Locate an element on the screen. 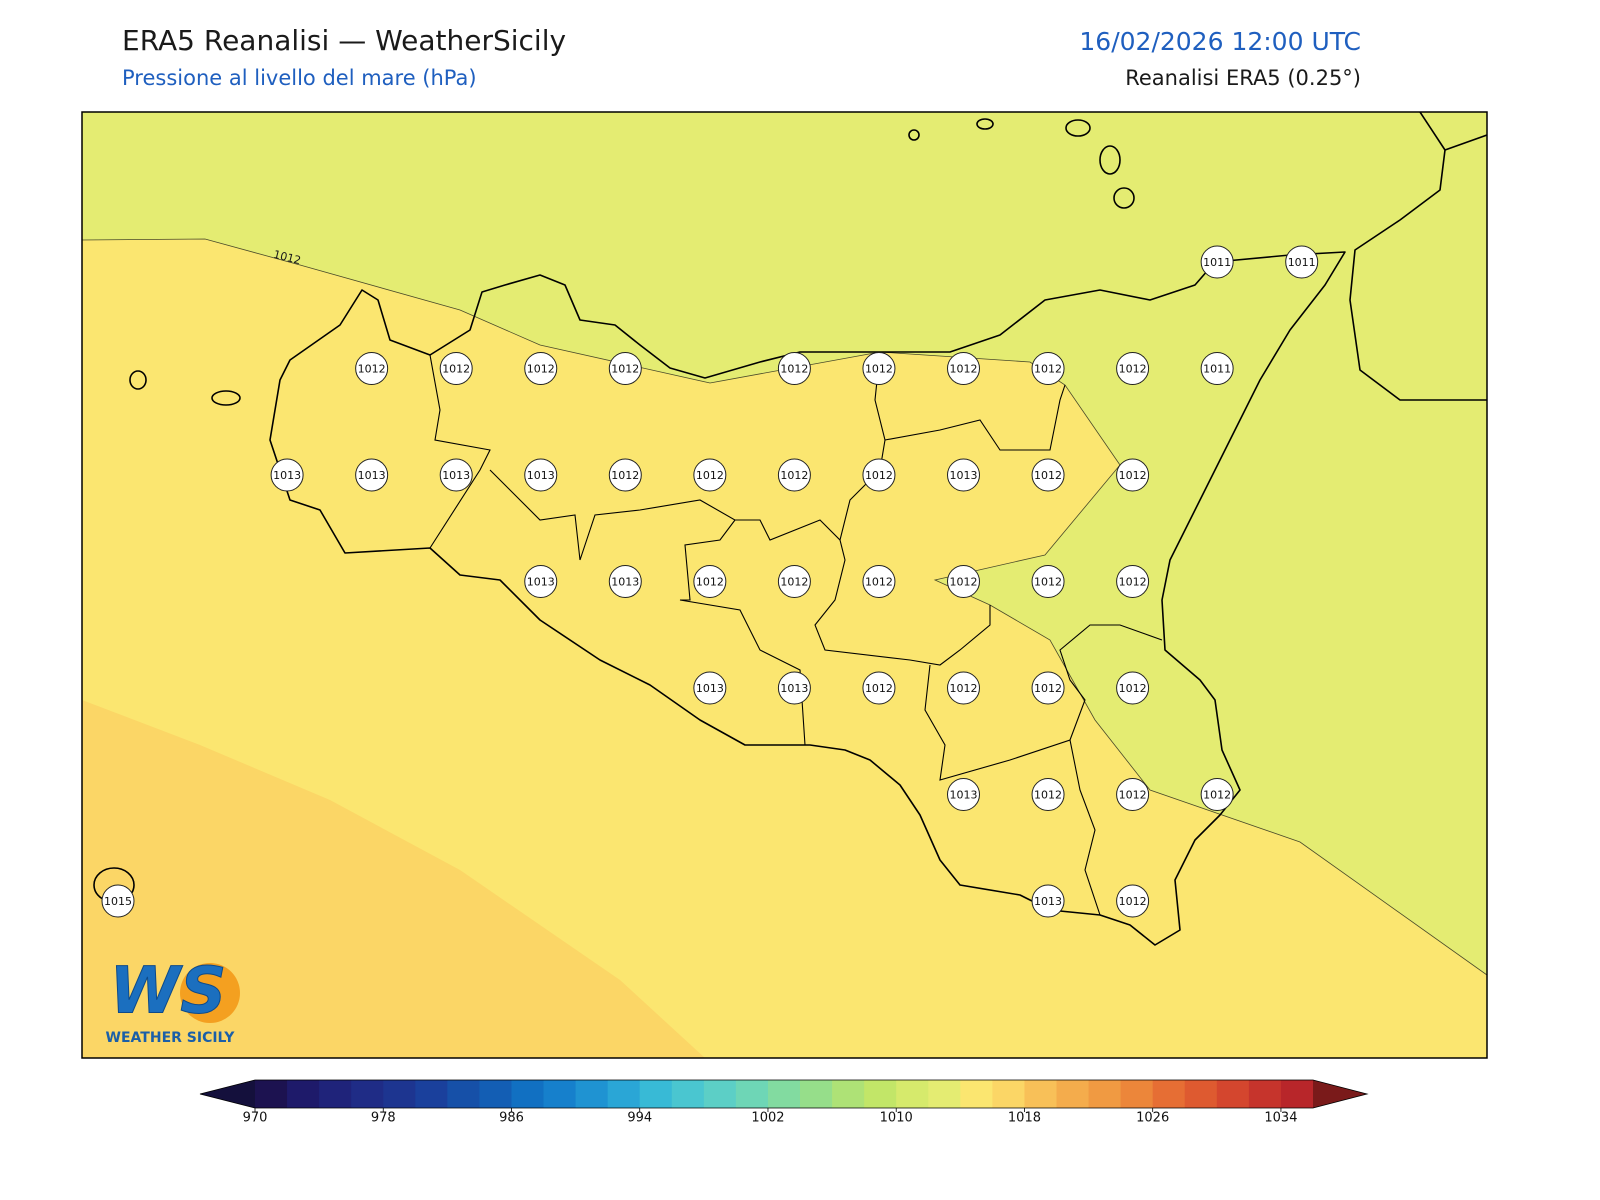  colorbar-over is located at coordinates (1340, 1094).